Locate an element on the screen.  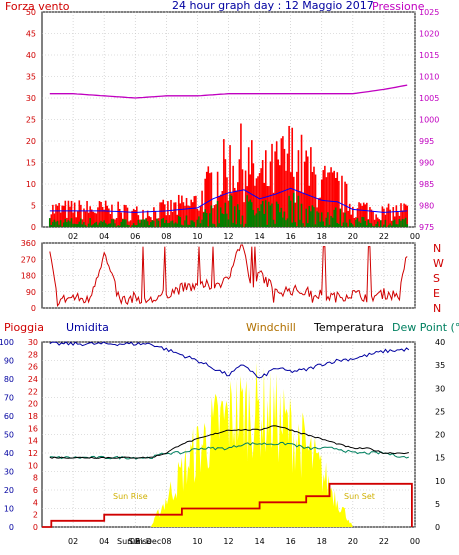
left-tick-top: 50 is located at coordinates (31, 12).